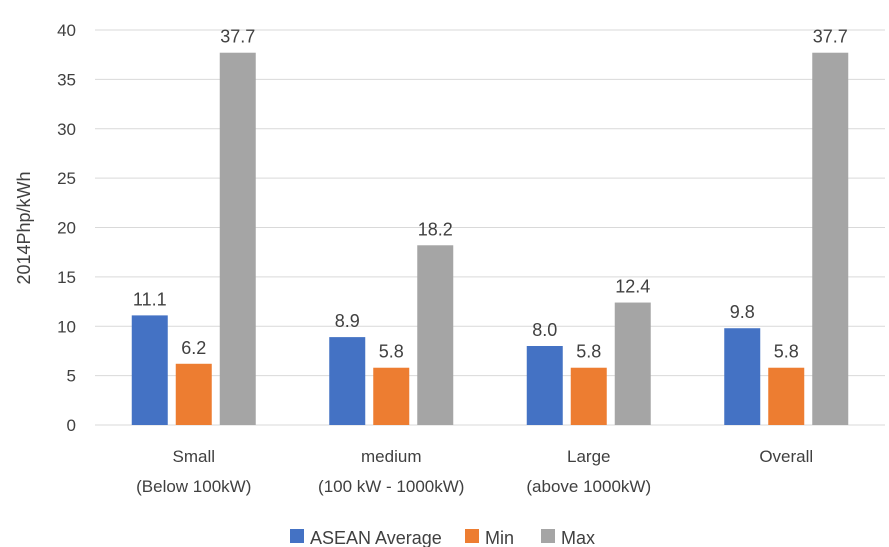  Describe the element at coordinates (391, 486) in the screenshot. I see `x-tick-label: (100 kW - 1000kW)` at that location.